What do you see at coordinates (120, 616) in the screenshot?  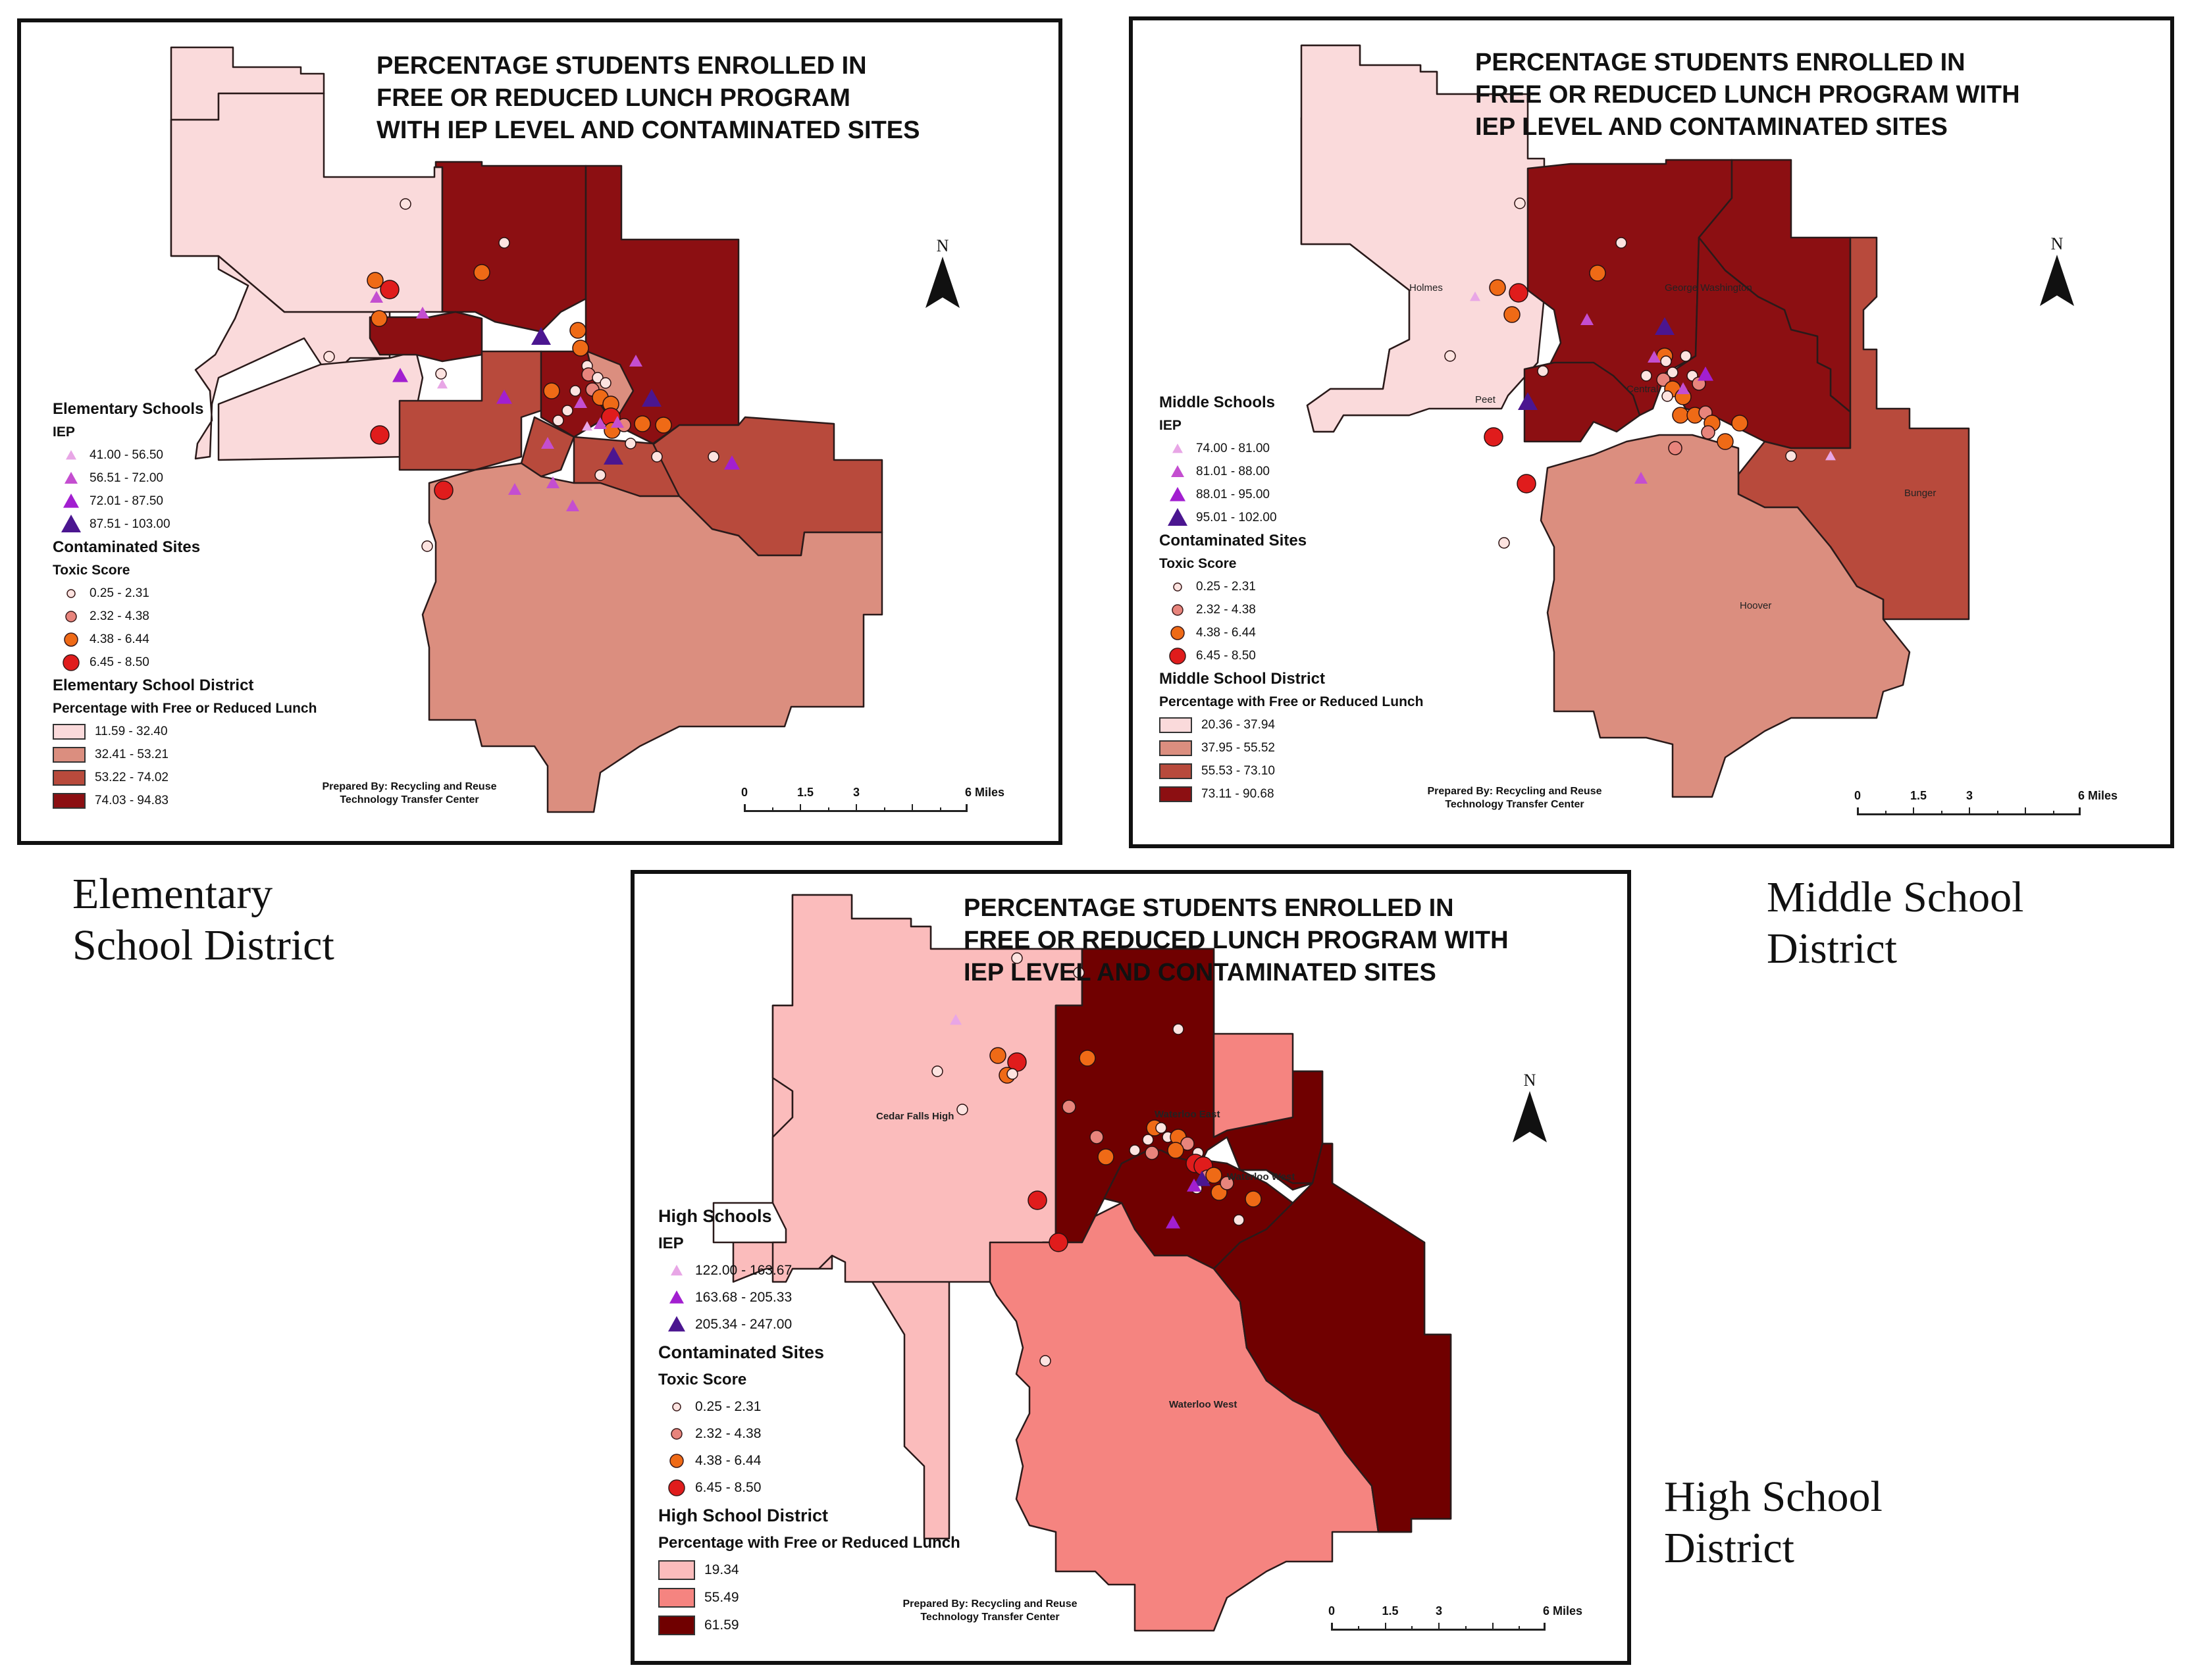 I see `legend-label: 2.32 - 4.38` at bounding box center [120, 616].